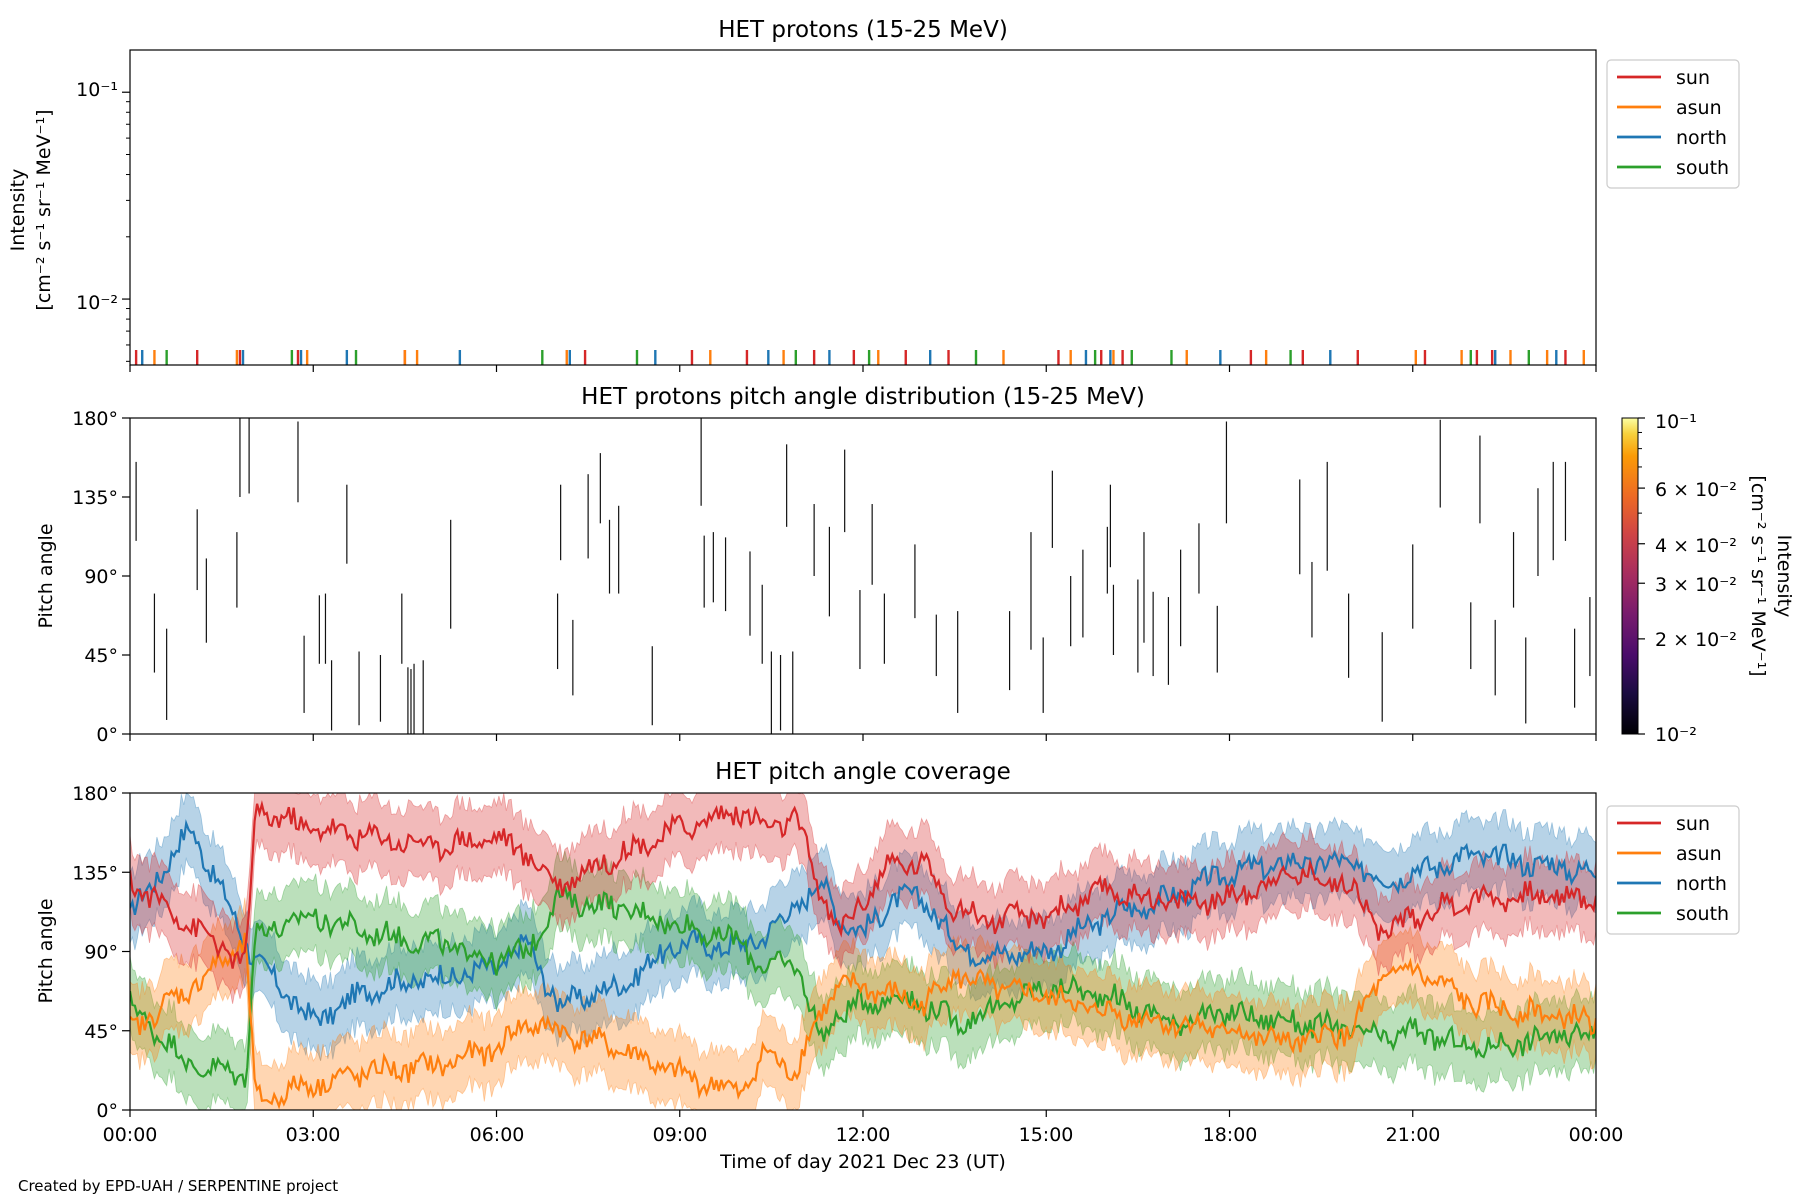 Image resolution: width=1800 pixels, height=1200 pixels. Describe the element at coordinates (95, 419) in the screenshot. I see `panel2-ytick-label: 180°` at that location.